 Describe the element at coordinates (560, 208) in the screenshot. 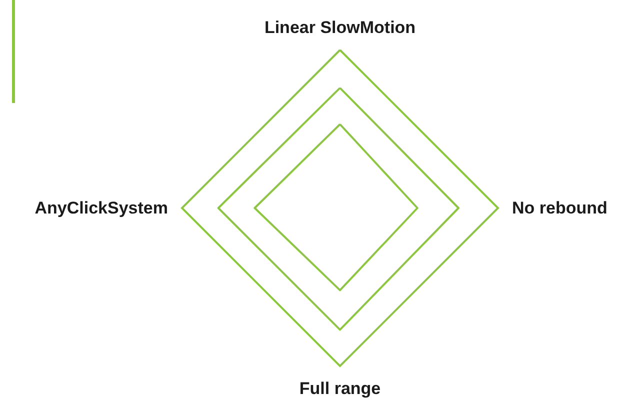

I see `spoke-label: No rebound` at that location.